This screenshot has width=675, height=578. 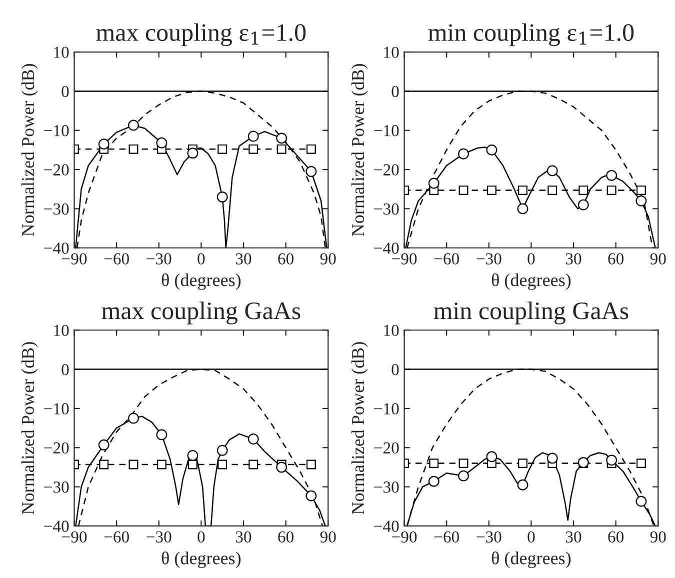 What do you see at coordinates (29, 150) in the screenshot?
I see `y-axis-title: Normalized Power (dB)` at bounding box center [29, 150].